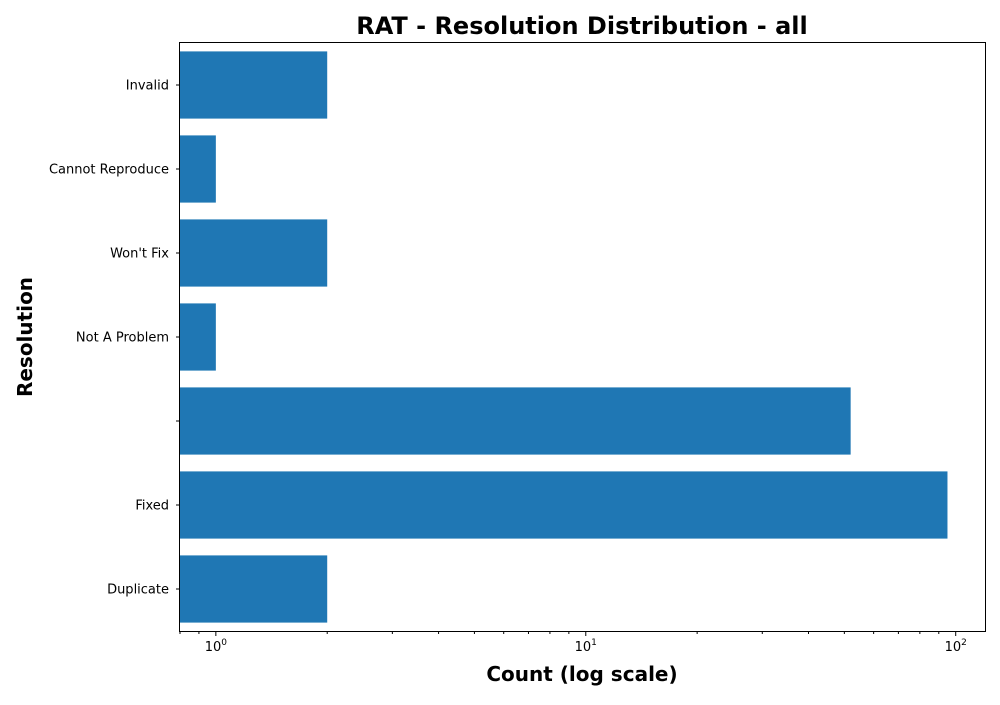 This screenshot has width=1000, height=705. What do you see at coordinates (147, 86) in the screenshot?
I see `y-tick-label: Invalid` at bounding box center [147, 86].